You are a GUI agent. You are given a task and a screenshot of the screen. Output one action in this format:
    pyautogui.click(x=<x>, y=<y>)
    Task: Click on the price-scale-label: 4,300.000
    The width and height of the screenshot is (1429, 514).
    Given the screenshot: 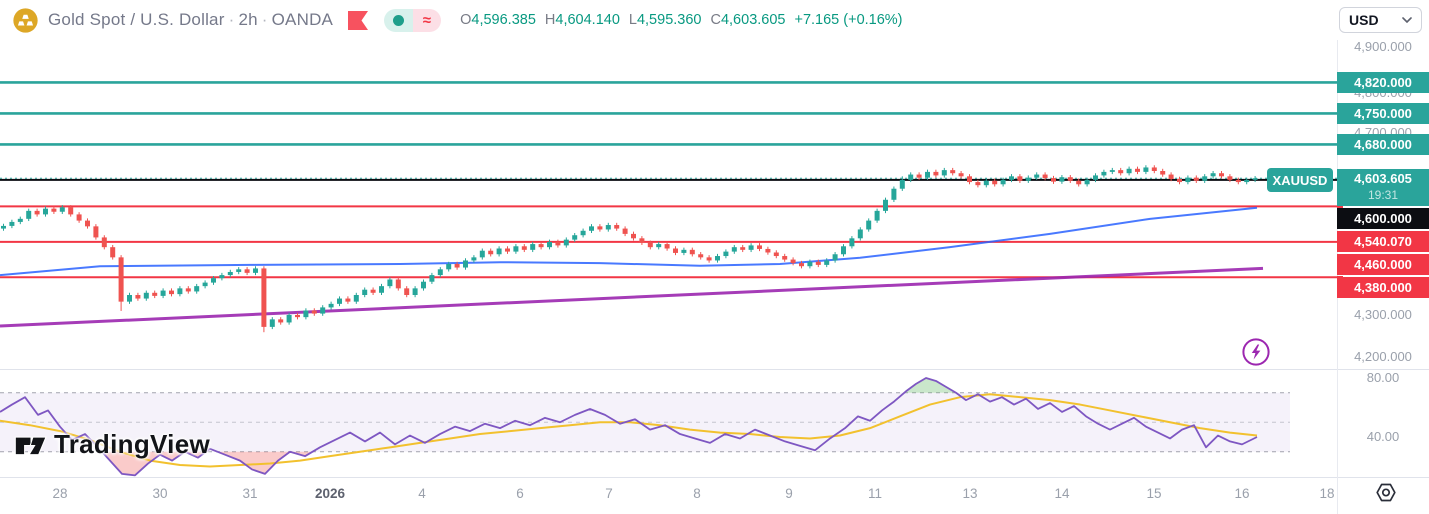 What is the action you would take?
    pyautogui.click(x=1383, y=314)
    